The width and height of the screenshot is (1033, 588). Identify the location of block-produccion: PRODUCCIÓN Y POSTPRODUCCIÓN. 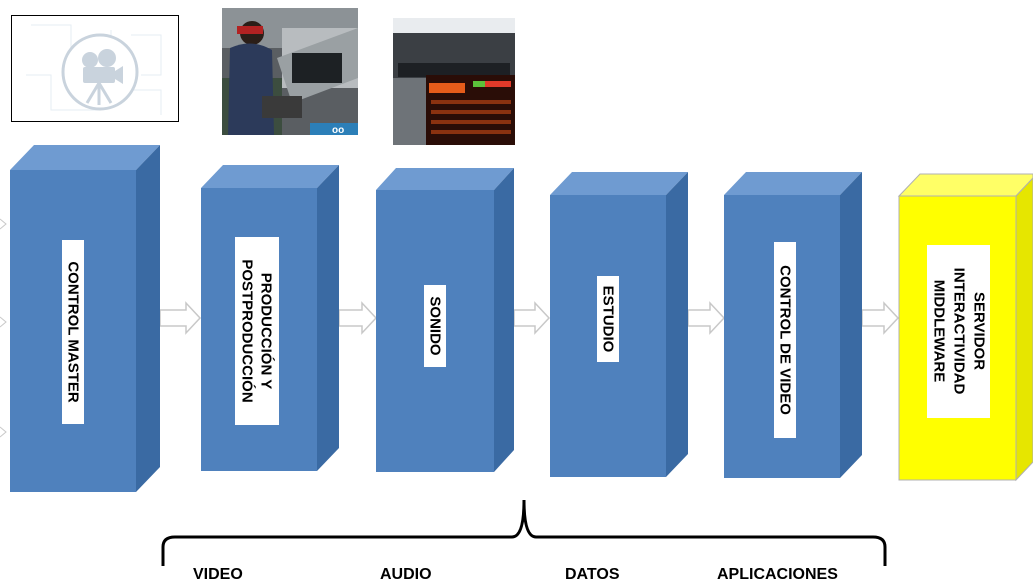
(270, 318).